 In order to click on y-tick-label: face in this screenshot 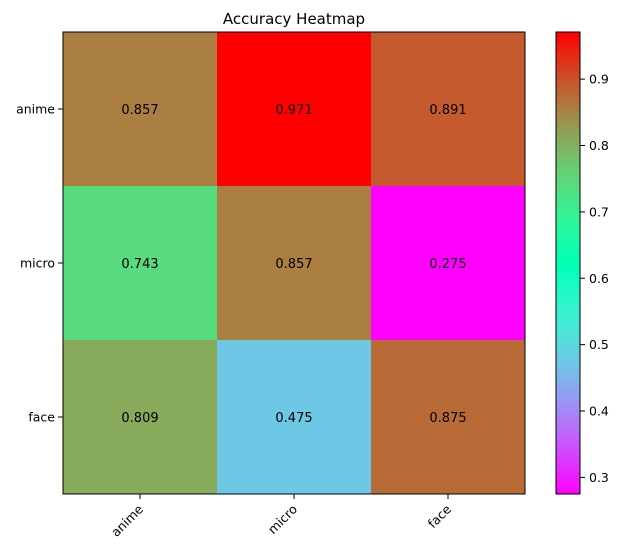, I will do `click(41, 417)`.